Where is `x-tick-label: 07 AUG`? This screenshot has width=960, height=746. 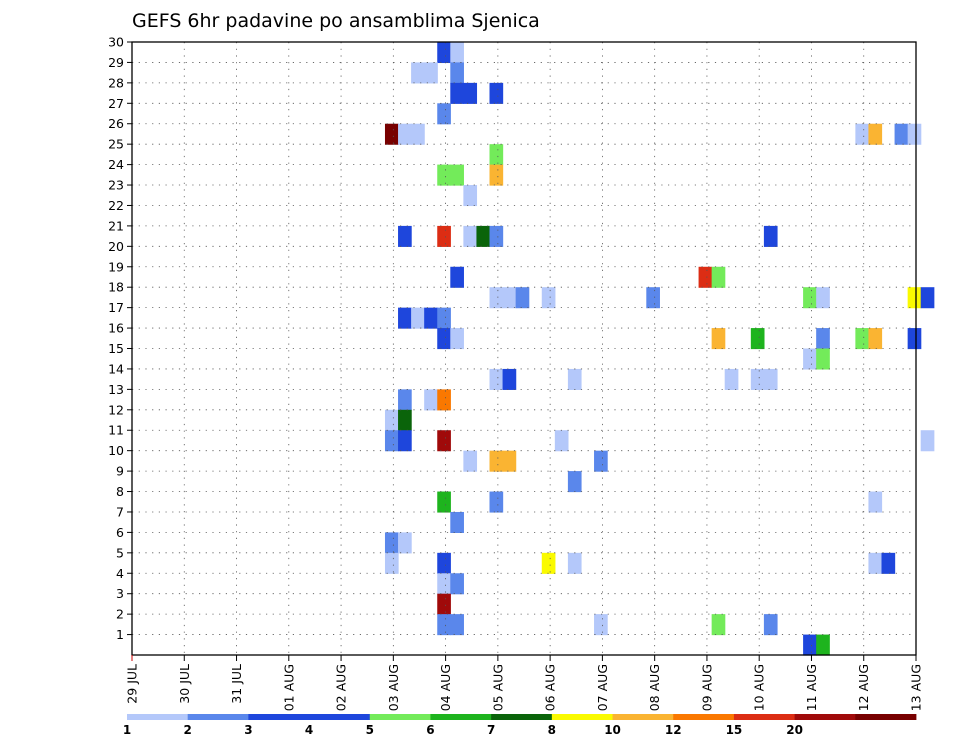
x-tick-label: 07 AUG is located at coordinates (602, 687).